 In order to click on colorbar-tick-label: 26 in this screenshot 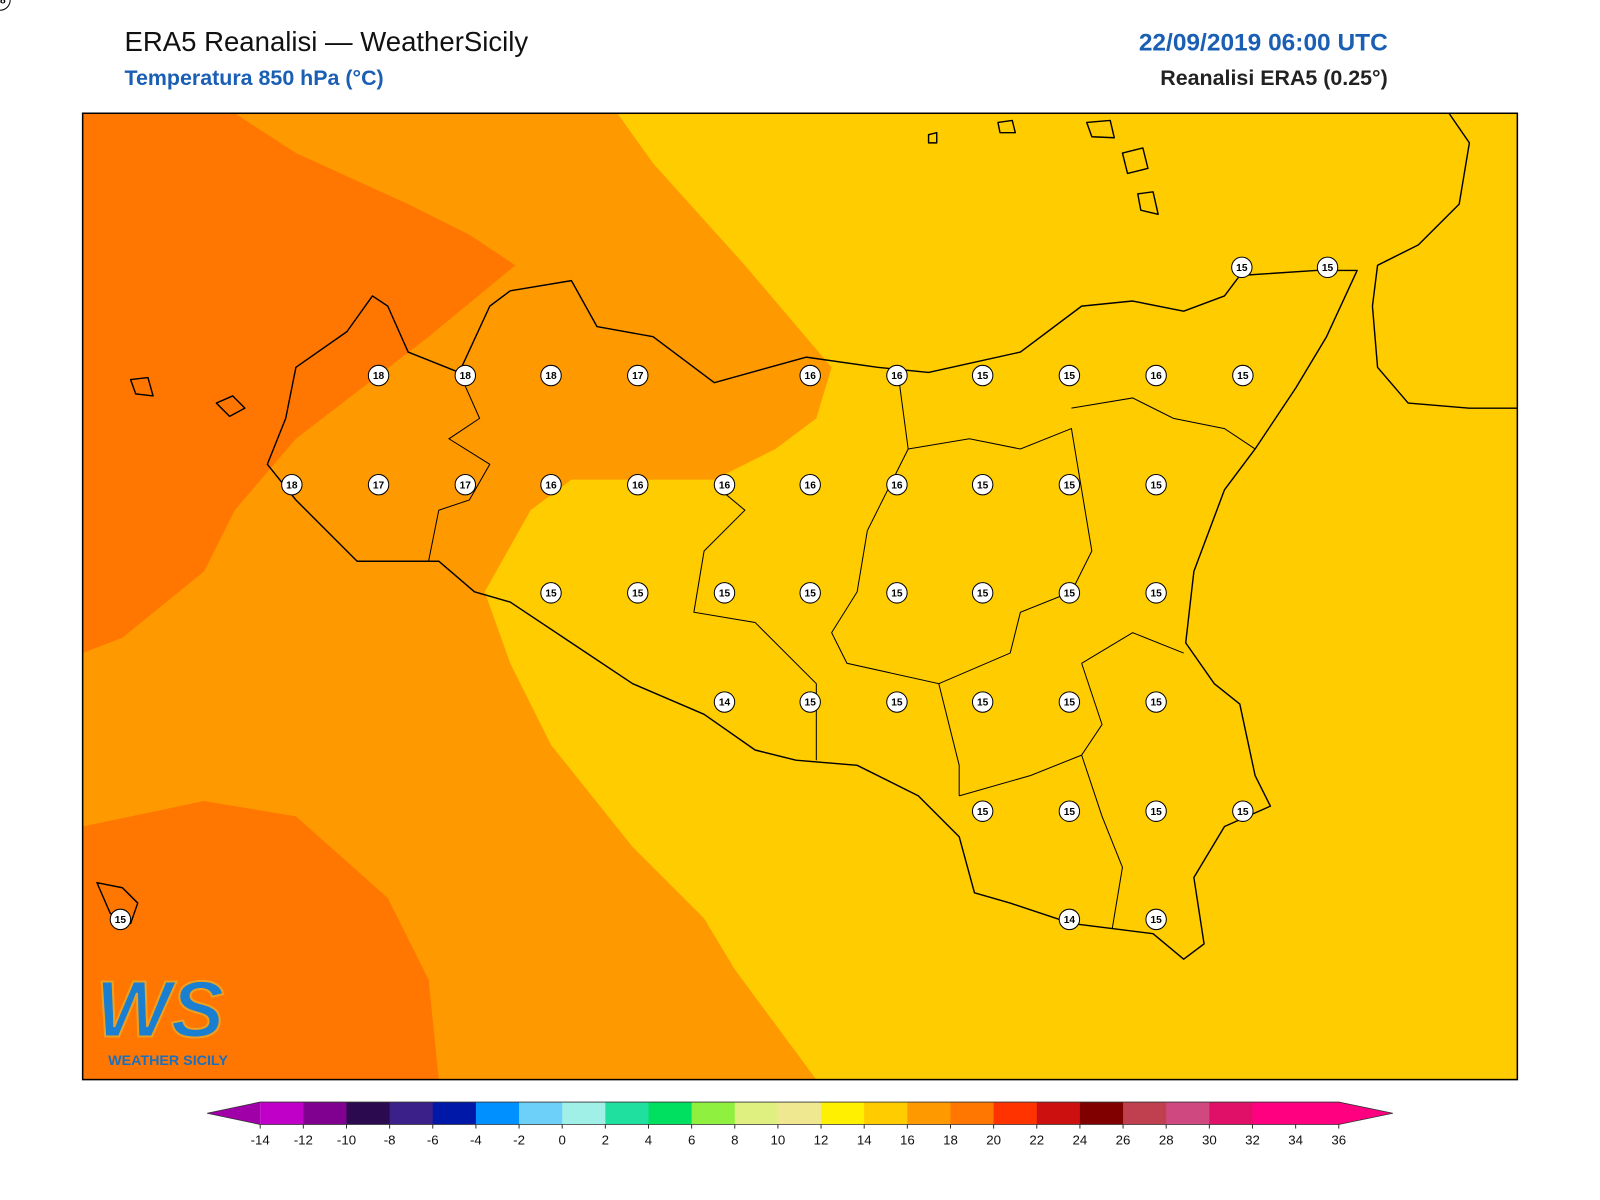, I will do `click(1123, 1139)`.